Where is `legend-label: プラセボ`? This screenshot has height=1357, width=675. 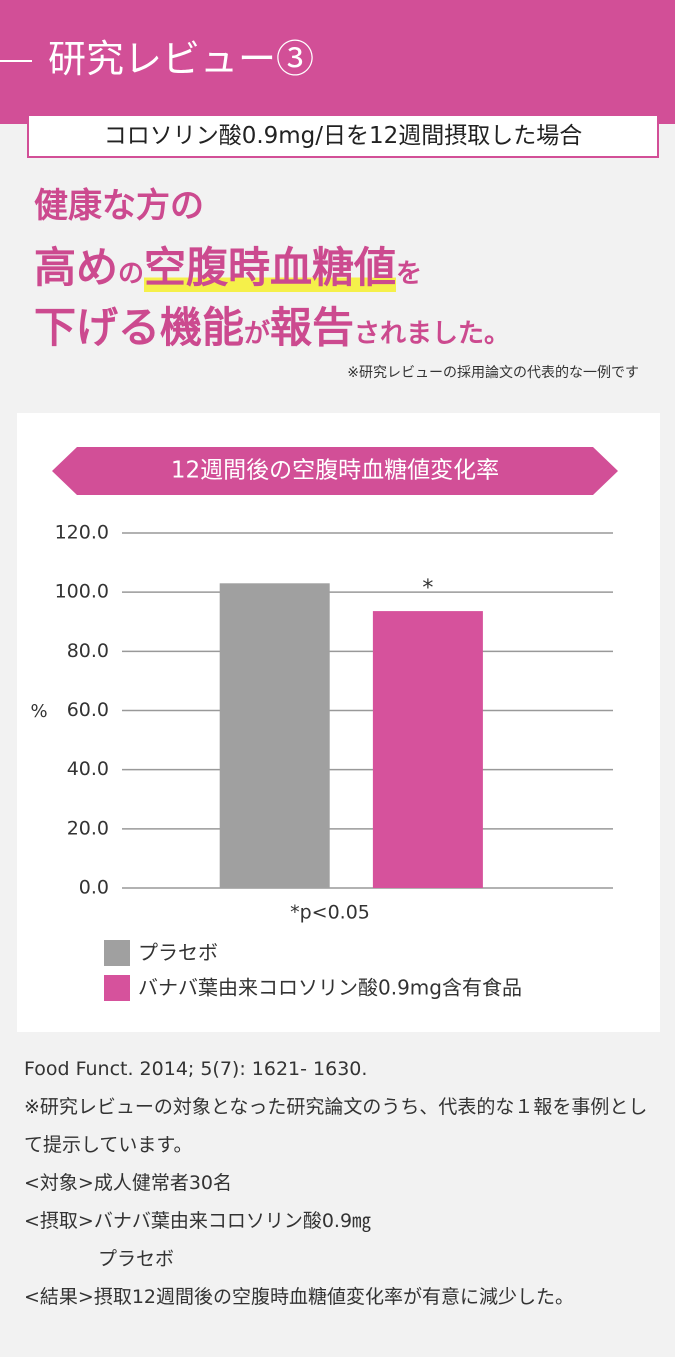
legend-label: プラセボ is located at coordinates (178, 953).